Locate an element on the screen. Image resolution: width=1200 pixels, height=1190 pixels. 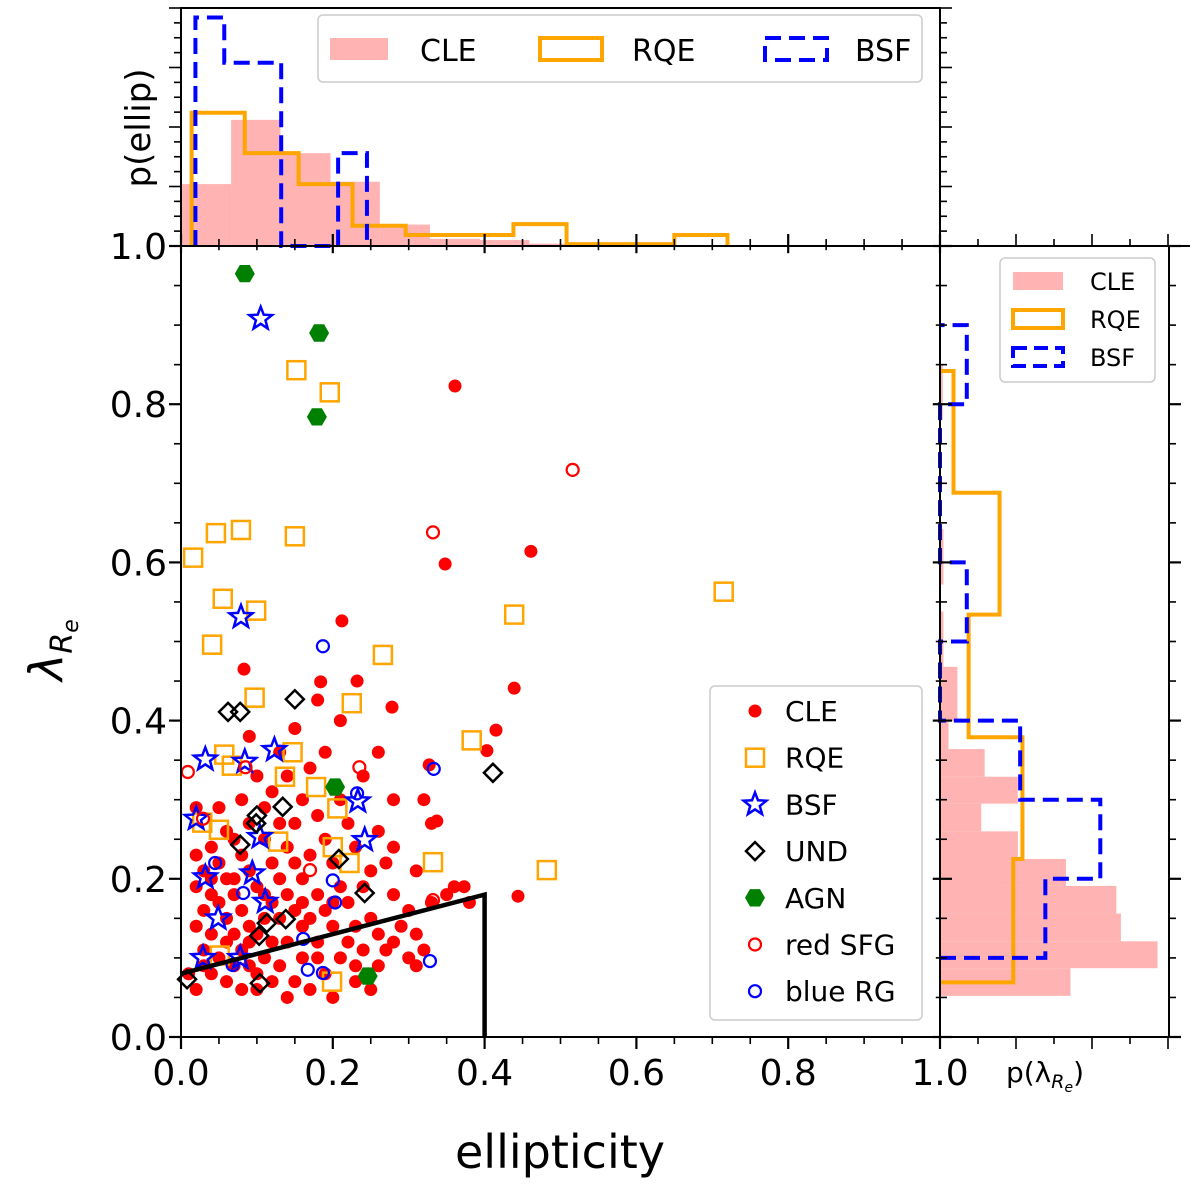
main-legend-marker-red-sfg is located at coordinates (755, 944).